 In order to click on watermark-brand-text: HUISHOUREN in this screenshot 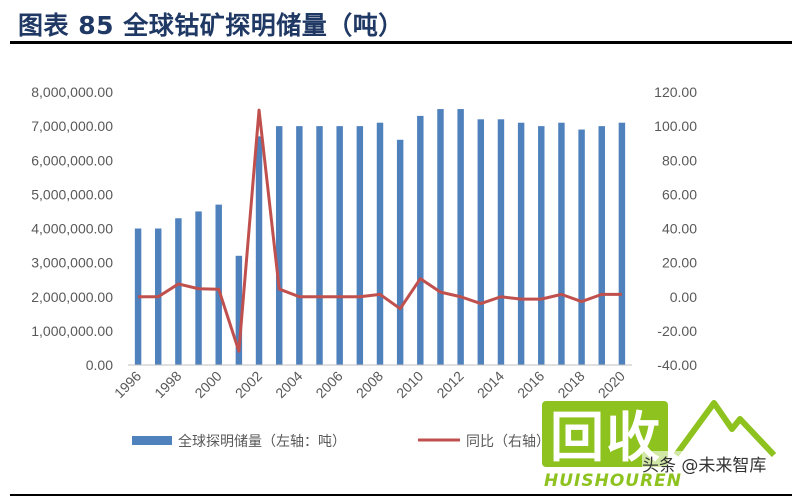, I will do `click(613, 481)`.